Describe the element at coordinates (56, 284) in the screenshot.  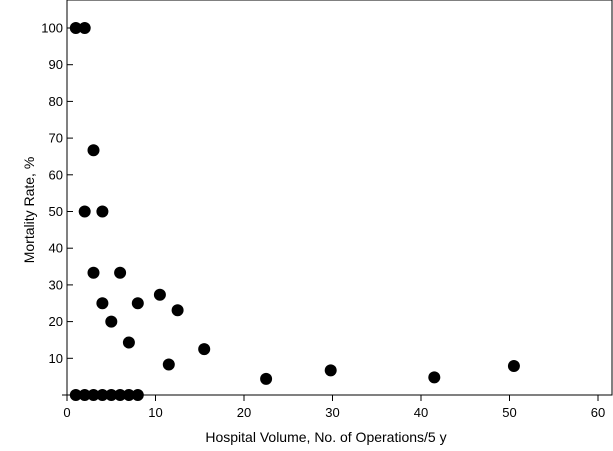
I see `y-tick-label: 30` at that location.